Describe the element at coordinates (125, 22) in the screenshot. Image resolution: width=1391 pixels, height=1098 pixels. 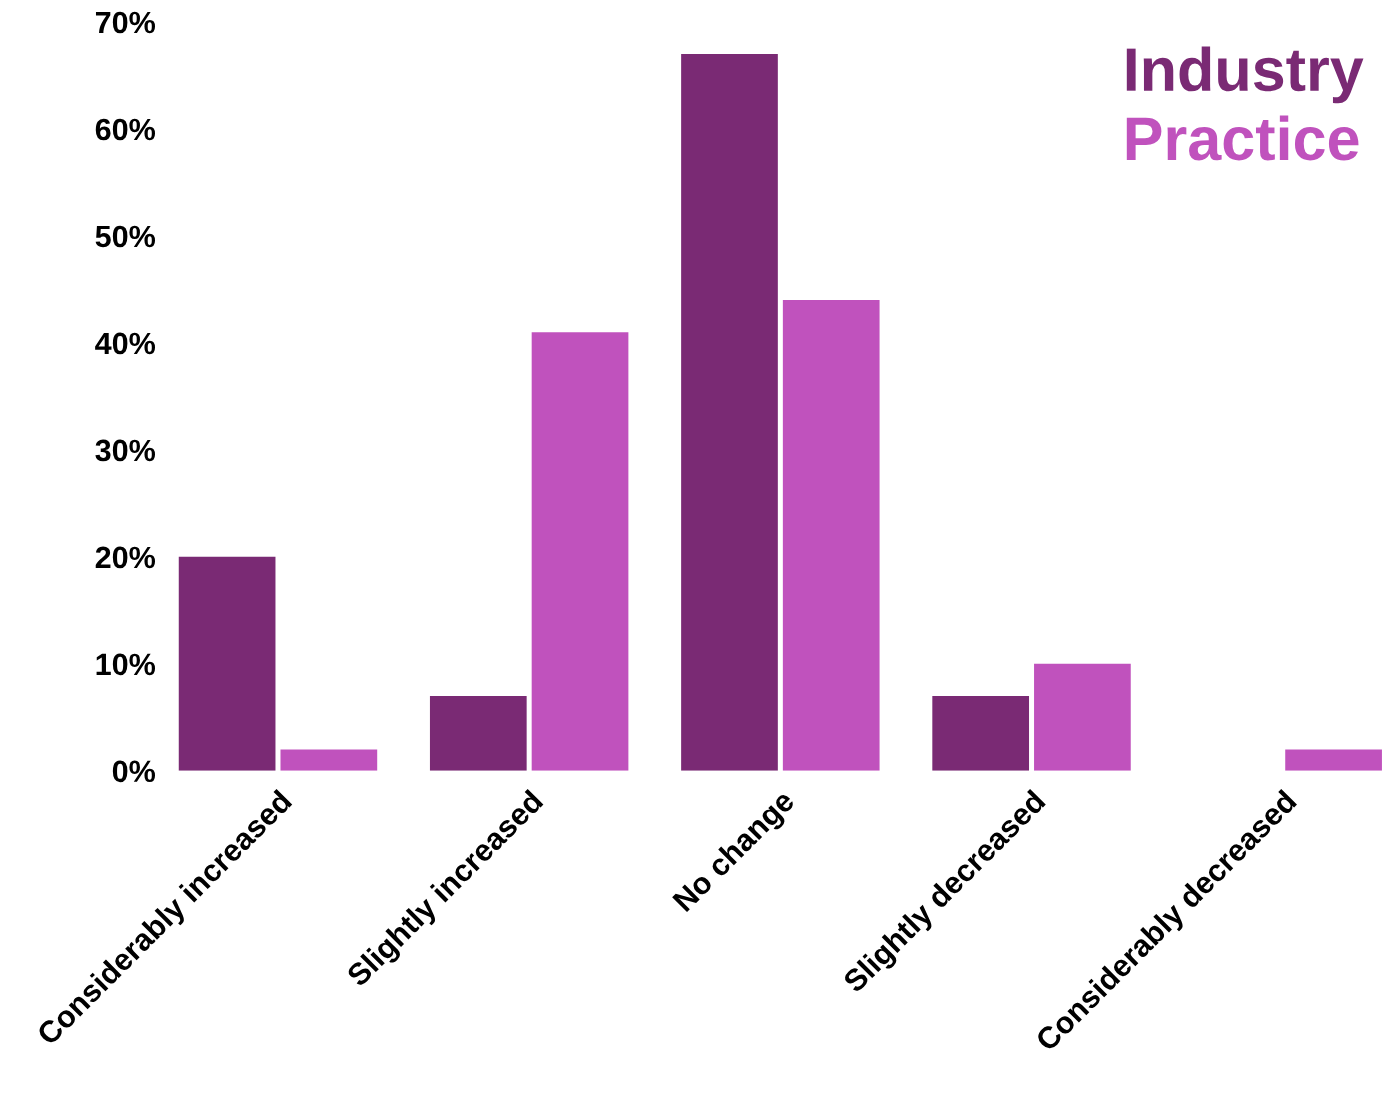
I see `y-tick-label: 70%` at that location.